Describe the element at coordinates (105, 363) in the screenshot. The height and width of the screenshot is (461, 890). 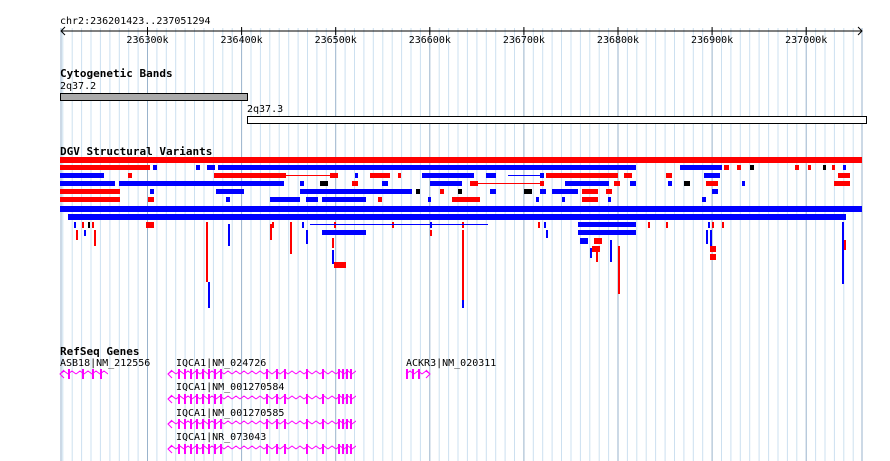
I see `gene-label-asb18: ASB18|NM_212556` at that location.